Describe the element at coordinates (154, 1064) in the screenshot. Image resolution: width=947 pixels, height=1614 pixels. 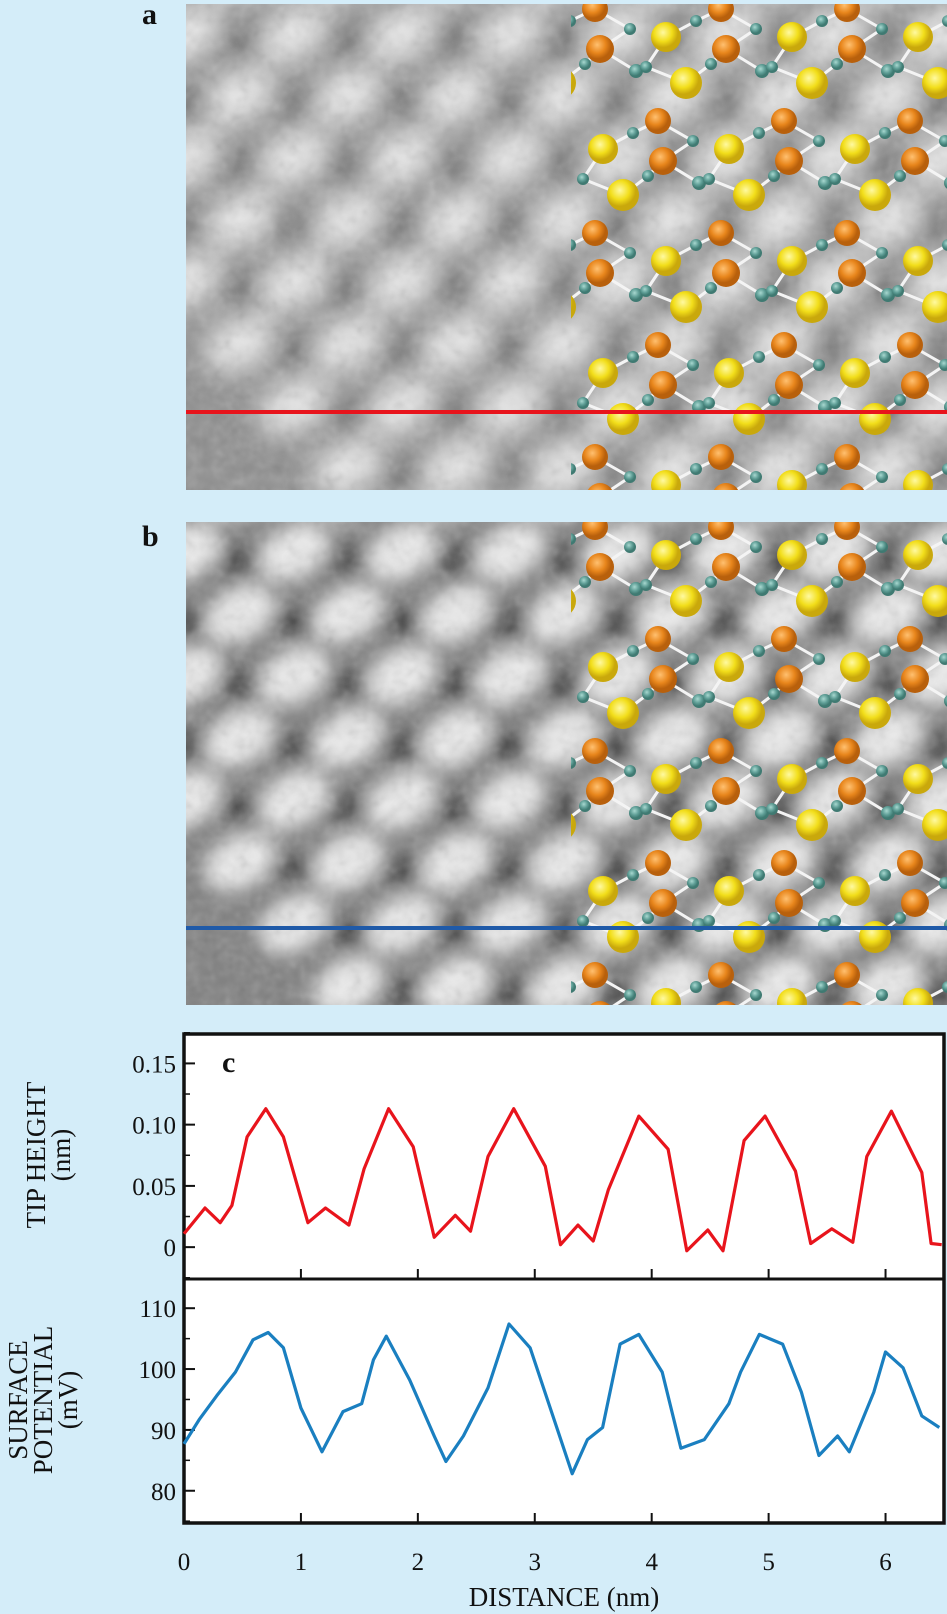
I see `y-top-tick-label: 0.15` at that location.